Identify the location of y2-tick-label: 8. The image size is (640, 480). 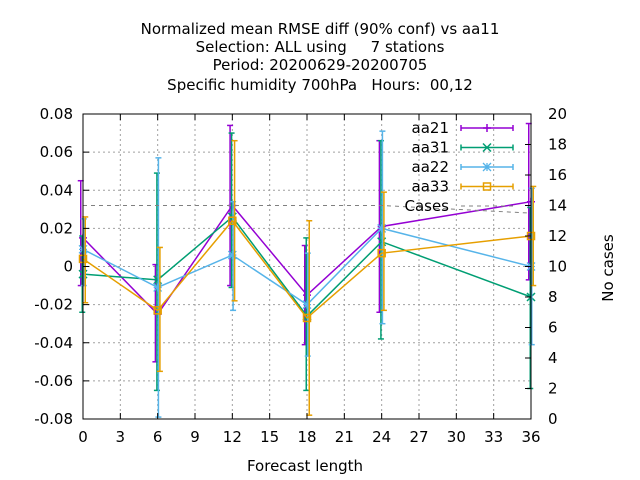
(553, 297).